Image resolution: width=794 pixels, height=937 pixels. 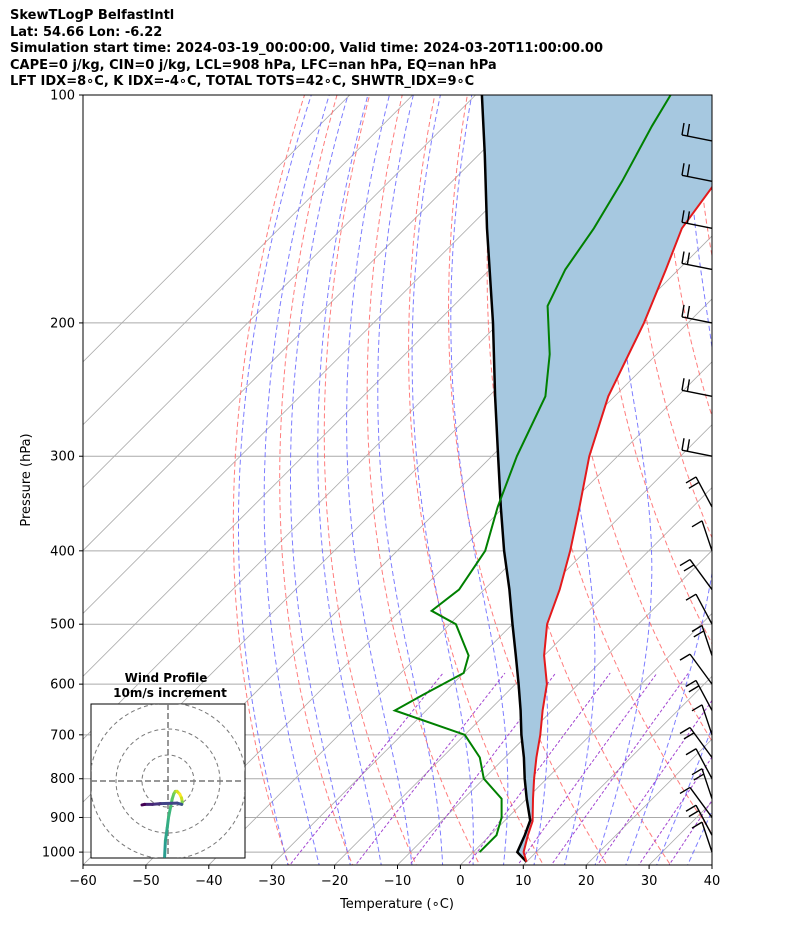 What do you see at coordinates (649, 881) in the screenshot?
I see `x-tick-label: 30` at bounding box center [649, 881].